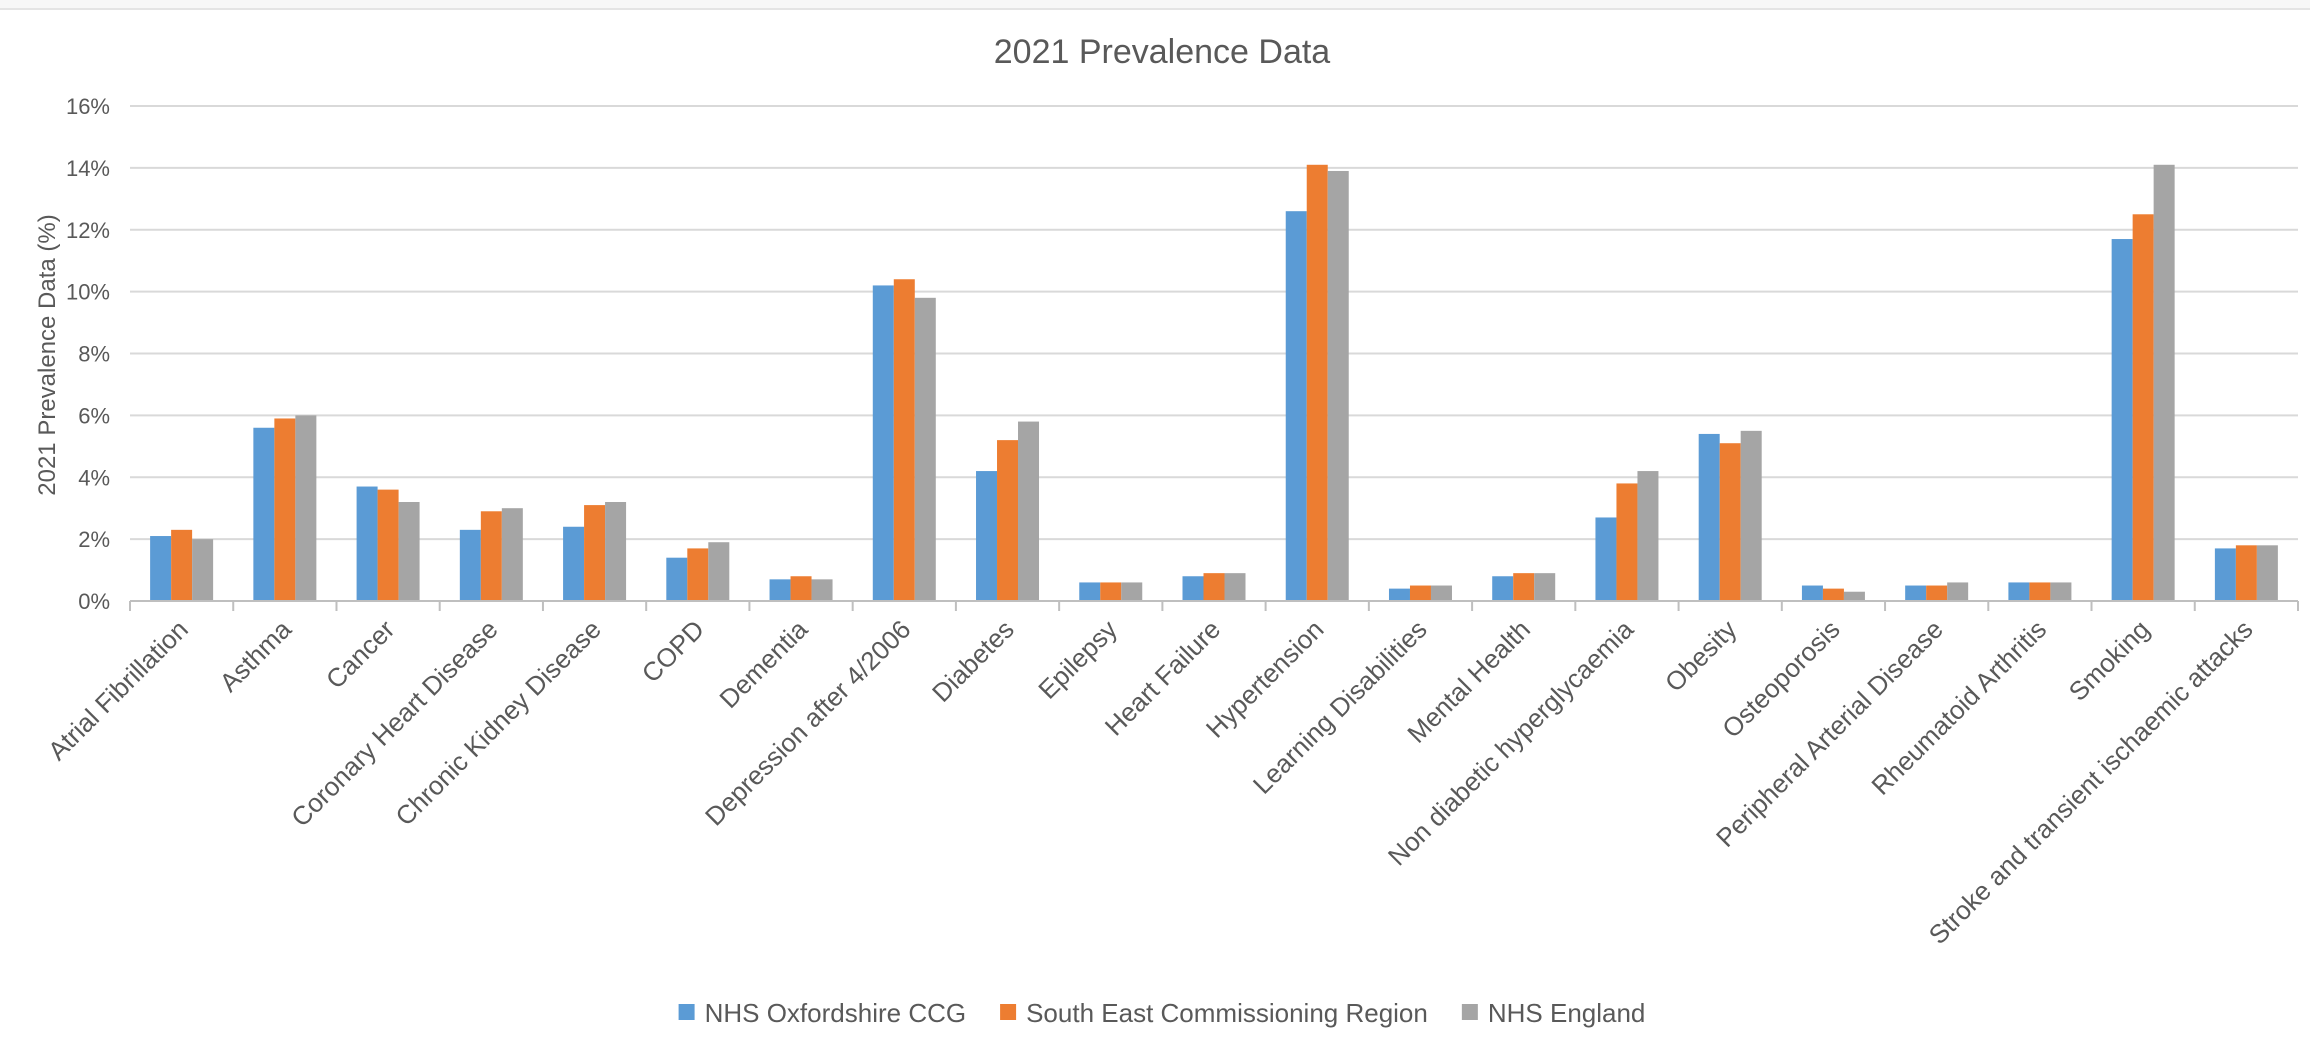  What do you see at coordinates (88, 230) in the screenshot?
I see `y-tick-label: 12%` at bounding box center [88, 230].